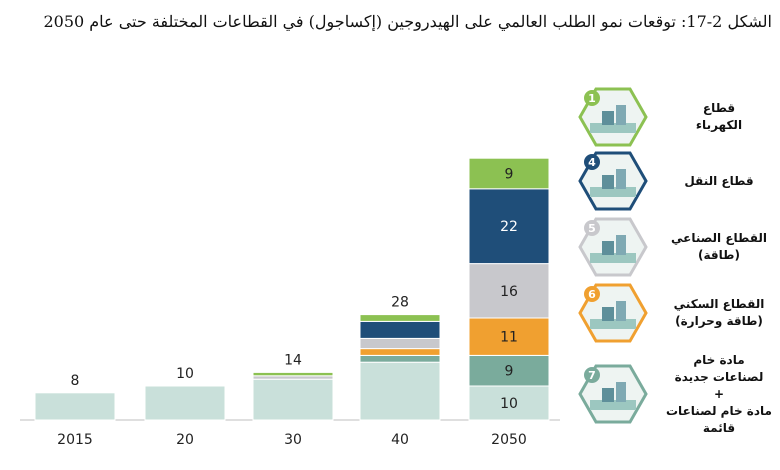 This screenshot has width=780, height=470. I want to click on legend-number: 6, so click(592, 294).